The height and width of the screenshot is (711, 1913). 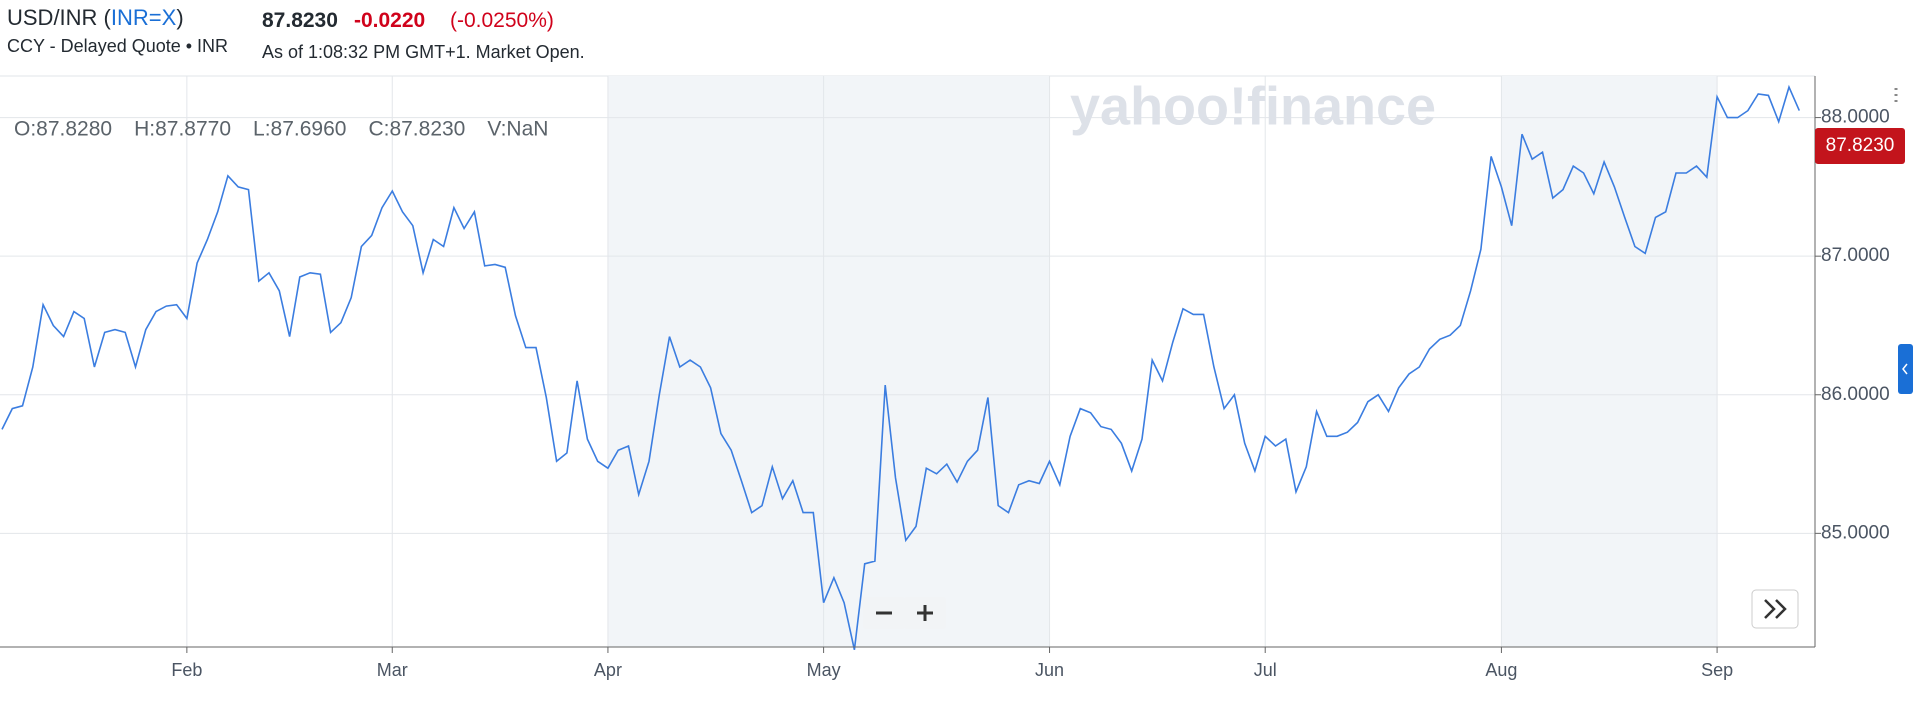 What do you see at coordinates (59, 17) in the screenshot?
I see `title-prefix: USD/INR (` at bounding box center [59, 17].